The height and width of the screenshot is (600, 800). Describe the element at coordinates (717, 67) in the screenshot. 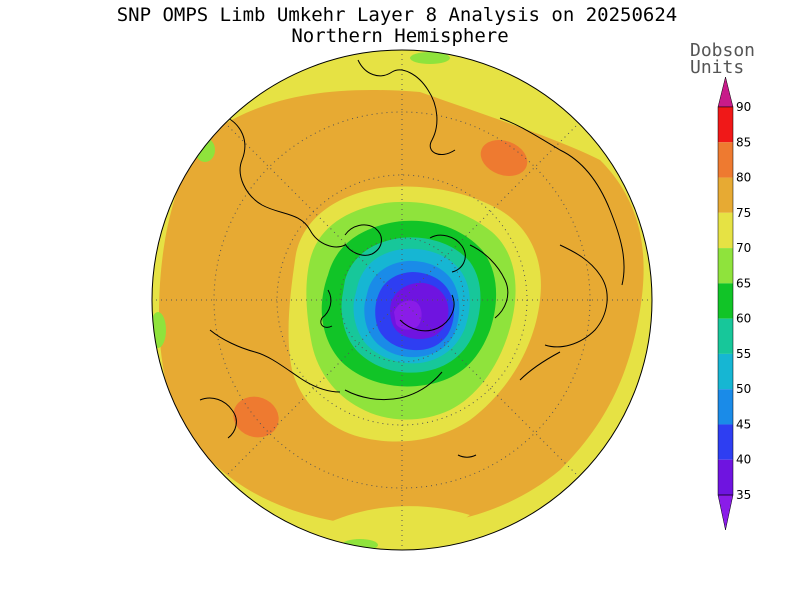

I see `colorbar-unit-line2: Units` at that location.